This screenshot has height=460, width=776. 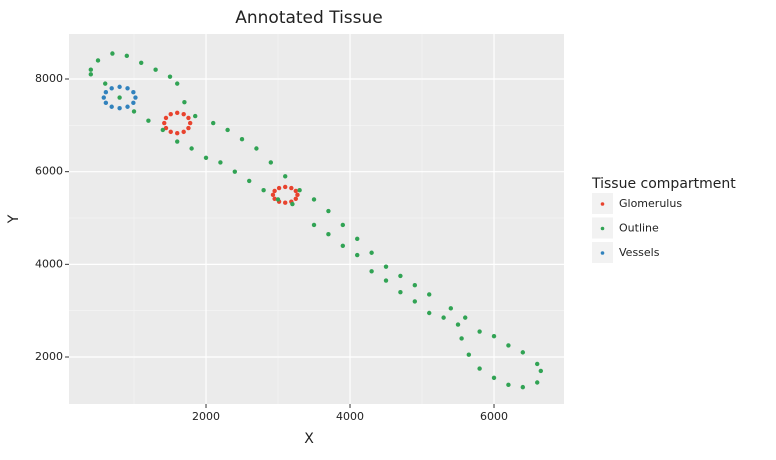 What do you see at coordinates (639, 252) in the screenshot?
I see `legend-label: Vessels` at bounding box center [639, 252].